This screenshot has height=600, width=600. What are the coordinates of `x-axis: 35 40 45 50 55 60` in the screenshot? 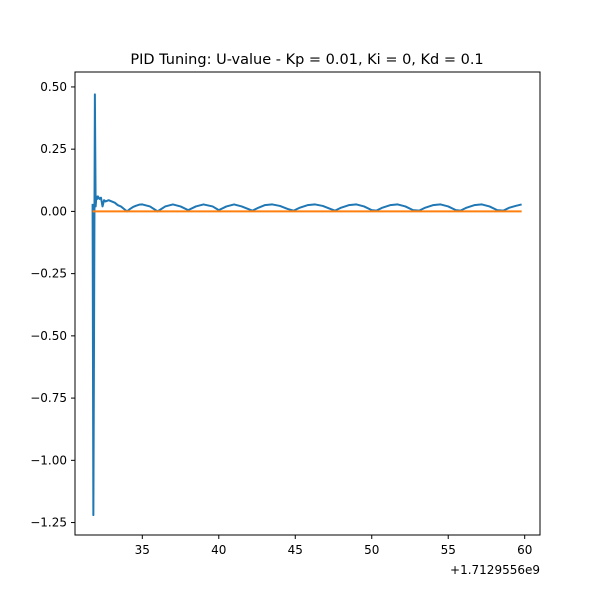 It's located at (333, 546).